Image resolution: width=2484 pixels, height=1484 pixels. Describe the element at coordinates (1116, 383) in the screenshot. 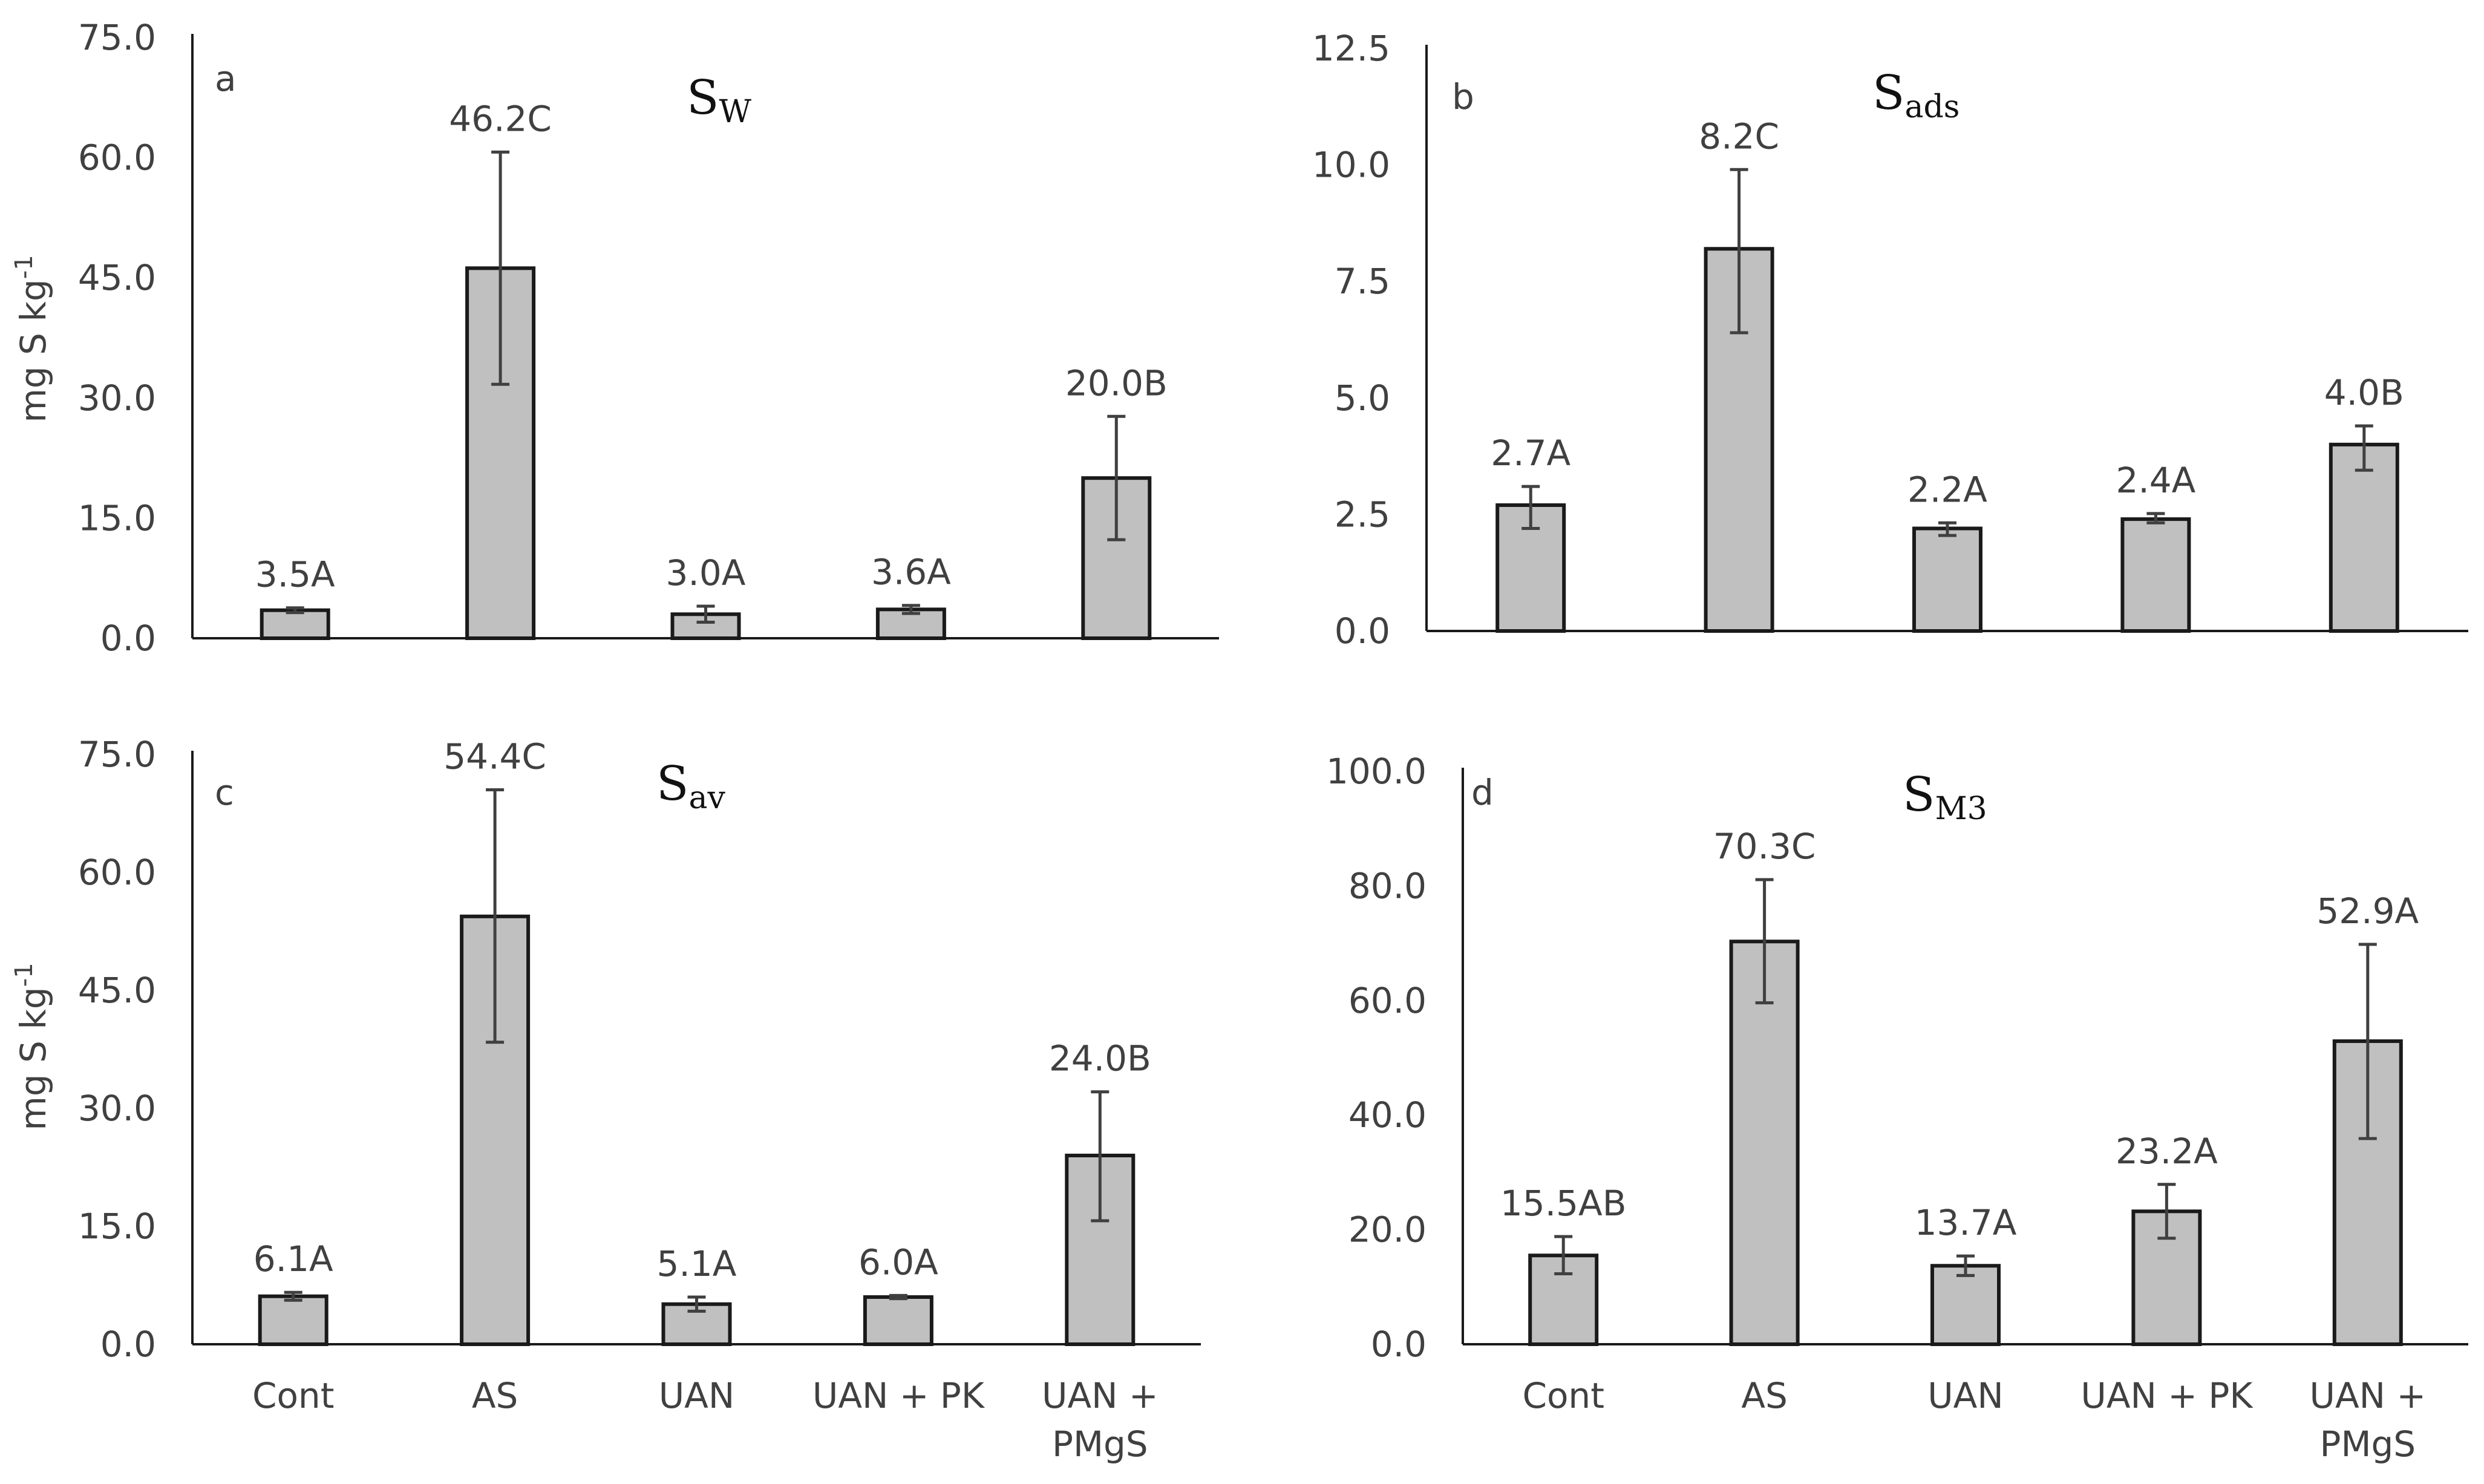

I see `data-label: 20.0B` at that location.